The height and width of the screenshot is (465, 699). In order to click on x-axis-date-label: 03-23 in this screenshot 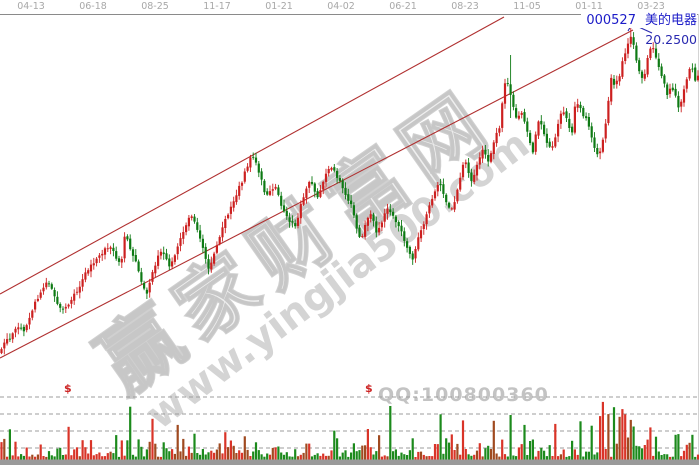, I will do `click(651, 6)`.